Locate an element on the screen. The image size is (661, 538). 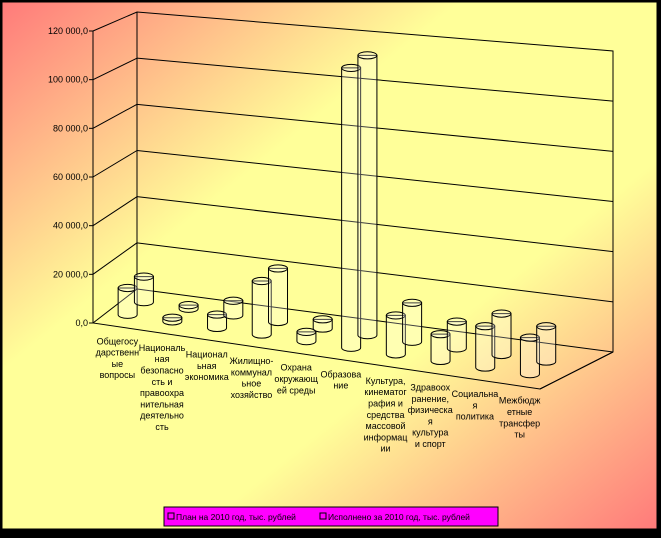
category-label: Охрана окружающ ей среды is located at coordinates (296, 379).